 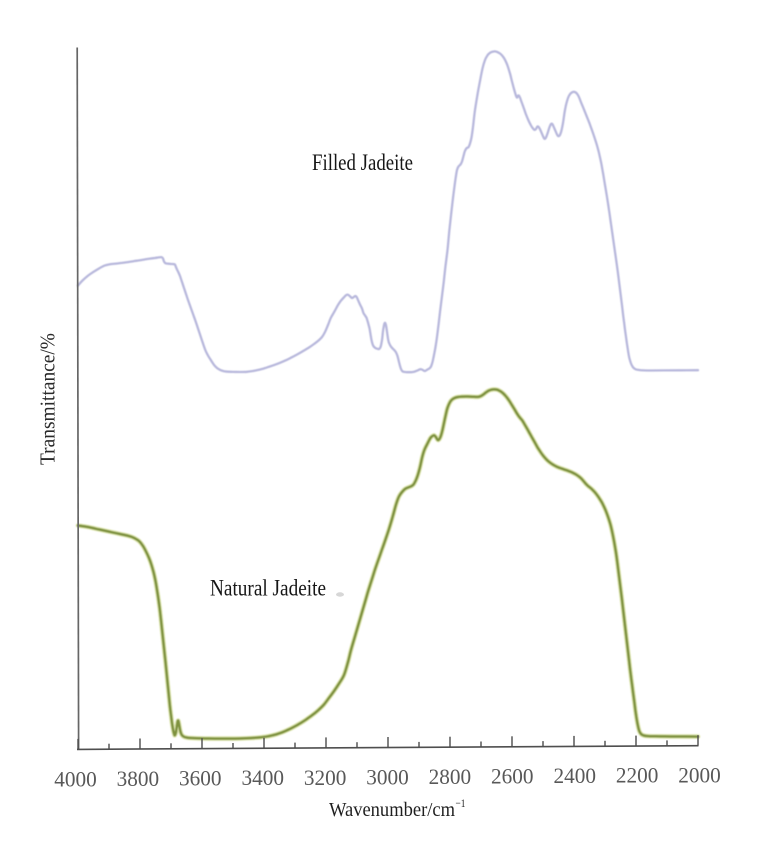 I want to click on svg-text: Transmittance/%, so click(x=48, y=399).